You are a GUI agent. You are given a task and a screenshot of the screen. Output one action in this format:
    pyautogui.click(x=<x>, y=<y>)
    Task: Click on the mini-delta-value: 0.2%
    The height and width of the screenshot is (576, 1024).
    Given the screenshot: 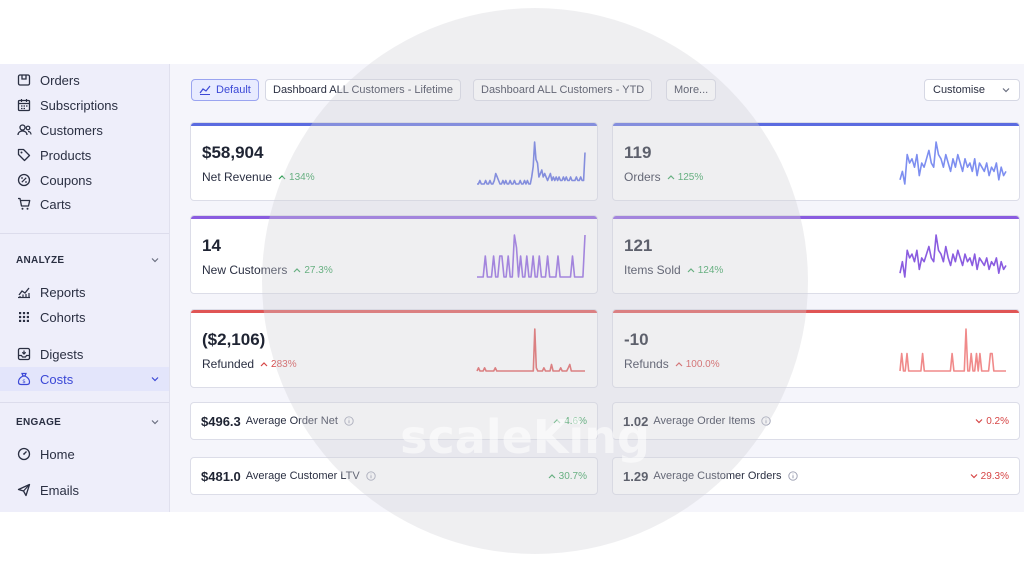 What is the action you would take?
    pyautogui.click(x=997, y=421)
    